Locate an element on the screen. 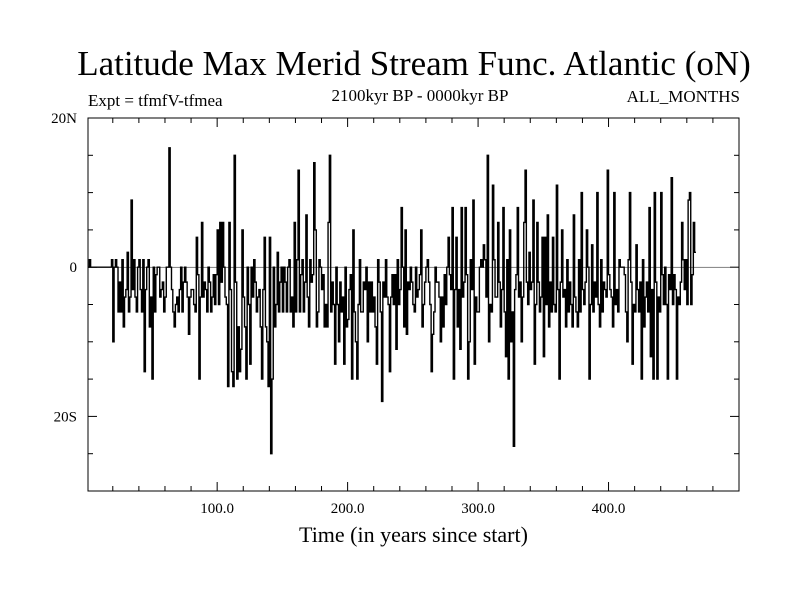  period-label: 2100kyr BP - 0000kyr BP is located at coordinates (420, 95).